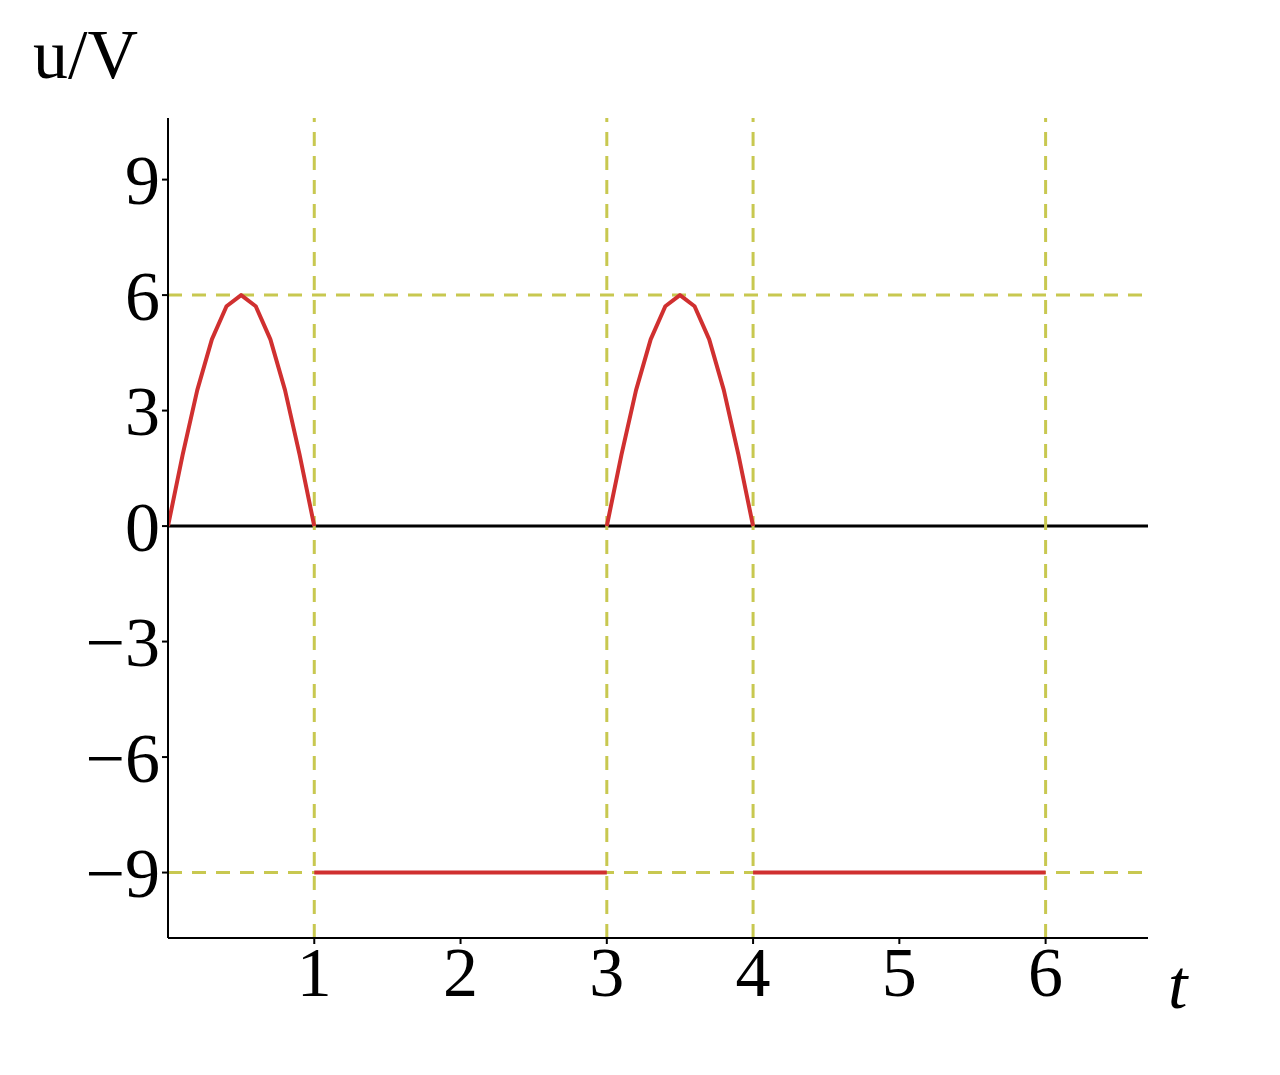 Image resolution: width=1280 pixels, height=1075 pixels. Describe the element at coordinates (122, 758) in the screenshot. I see `y-tick-label: −6` at that location.